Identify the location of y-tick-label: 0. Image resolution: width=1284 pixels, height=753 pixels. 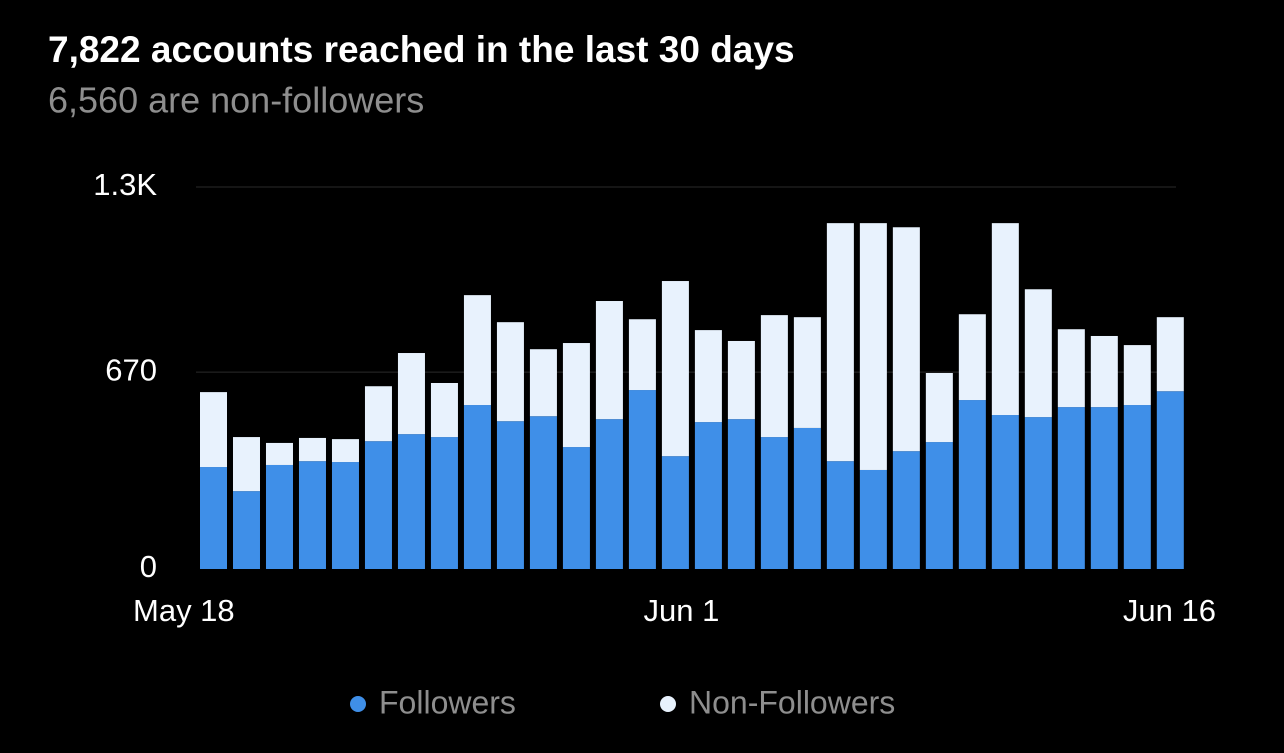
(148, 566).